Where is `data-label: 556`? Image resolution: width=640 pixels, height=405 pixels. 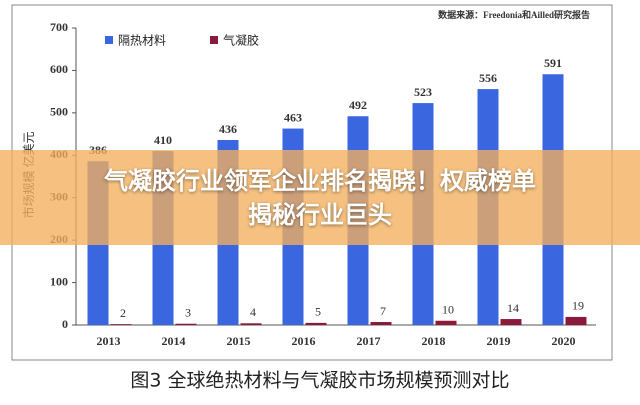 data-label: 556 is located at coordinates (488, 78).